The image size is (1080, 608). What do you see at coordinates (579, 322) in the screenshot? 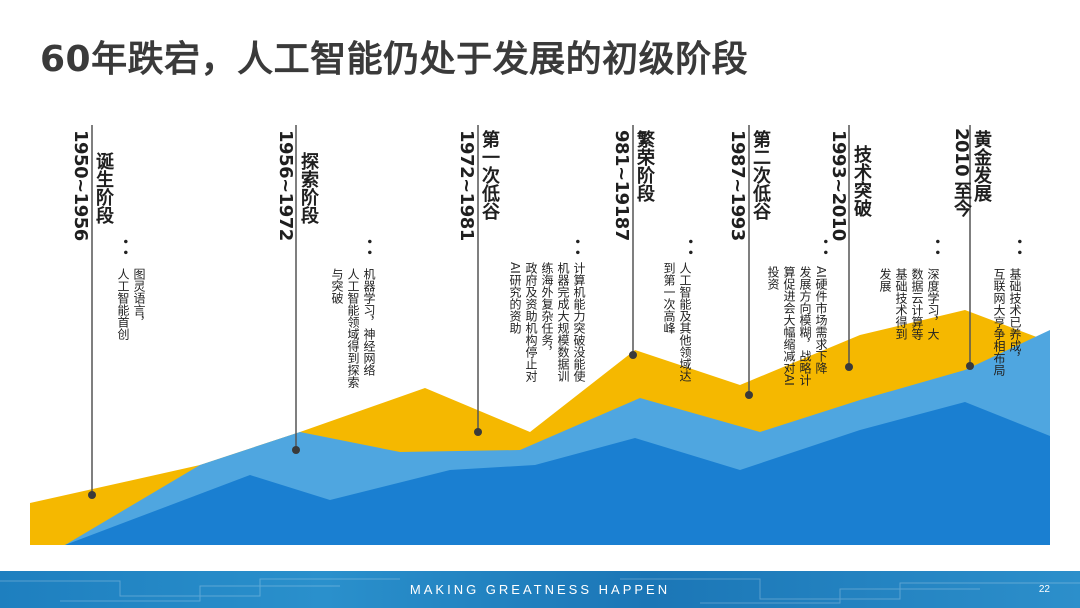
I see `stage-3-desc-a: 计算机能力突破没能使` at bounding box center [579, 322].